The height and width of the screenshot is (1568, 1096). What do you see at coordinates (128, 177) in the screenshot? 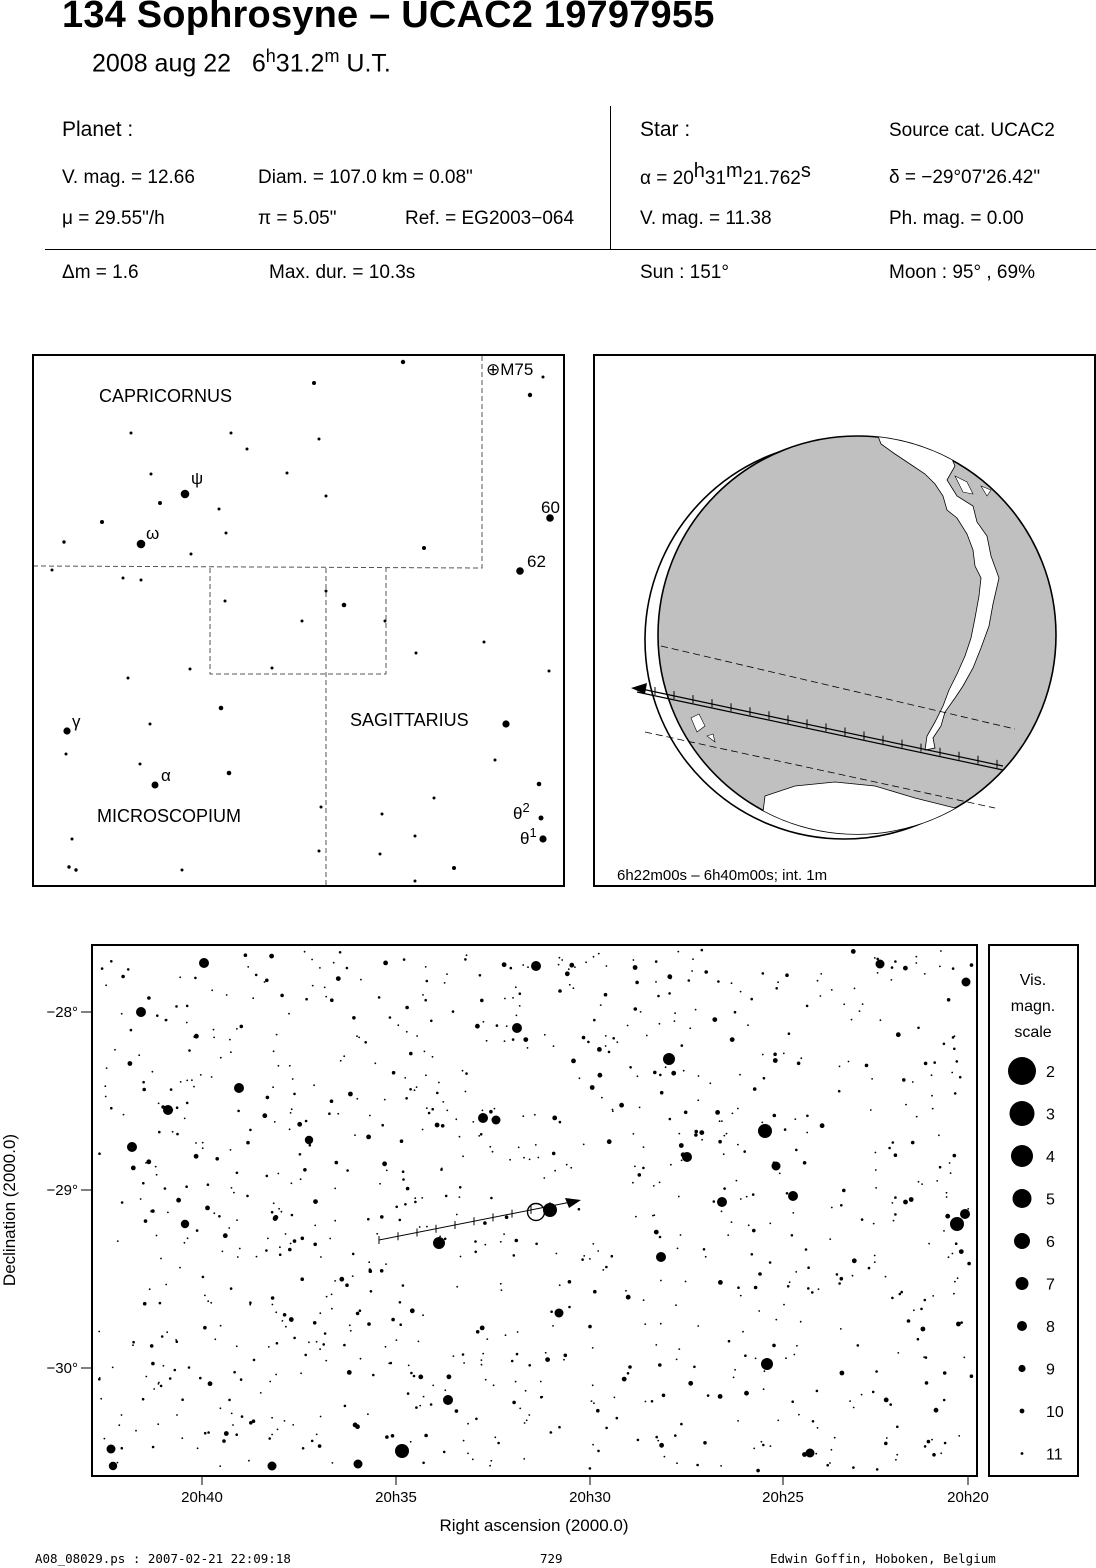
I see `planet-vmag: V. mag. = 12.66` at bounding box center [128, 177].